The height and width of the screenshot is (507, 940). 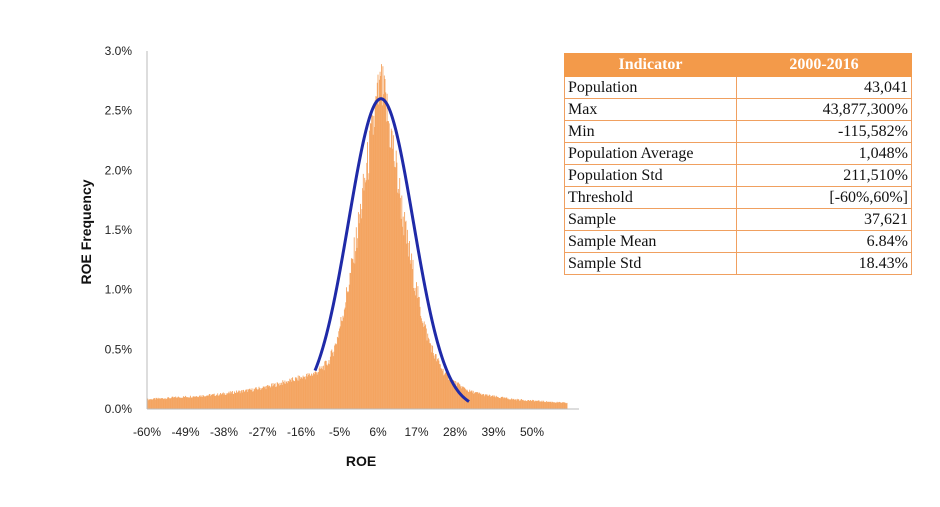 I want to click on y-axis-title: ROE Frequency, so click(x=86, y=231).